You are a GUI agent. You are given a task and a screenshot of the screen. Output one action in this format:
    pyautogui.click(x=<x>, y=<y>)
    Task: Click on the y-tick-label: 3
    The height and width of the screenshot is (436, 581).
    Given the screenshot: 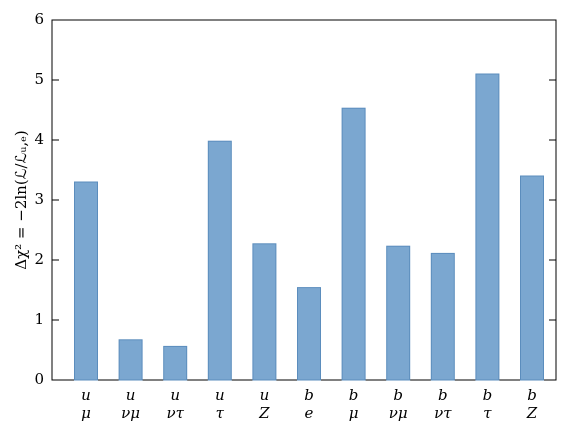 What is the action you would take?
    pyautogui.click(x=39, y=199)
    